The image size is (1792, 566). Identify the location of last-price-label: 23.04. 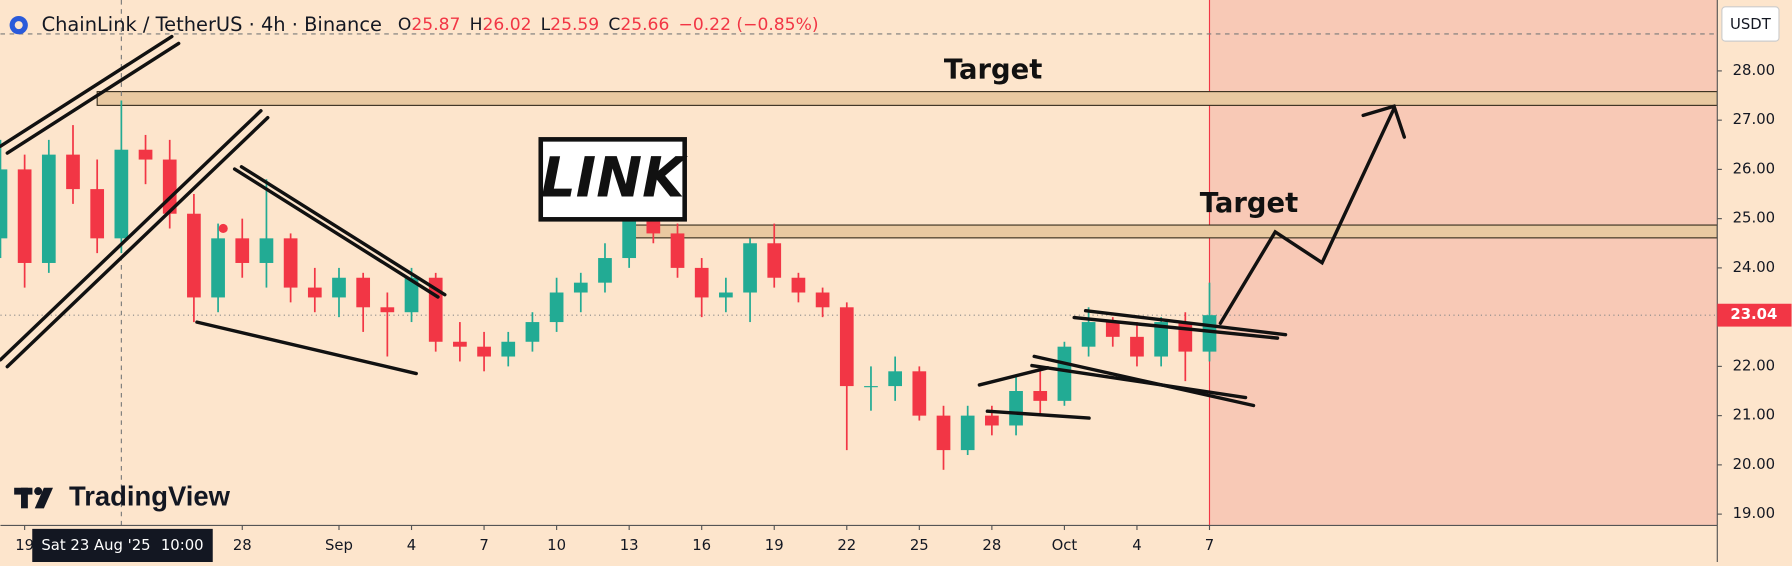
(1753, 314).